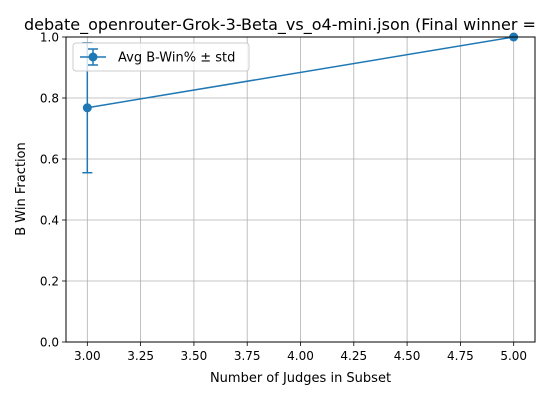 The width and height of the screenshot is (550, 400). What do you see at coordinates (460, 356) in the screenshot?
I see `x-tick-label: 4.75` at bounding box center [460, 356].